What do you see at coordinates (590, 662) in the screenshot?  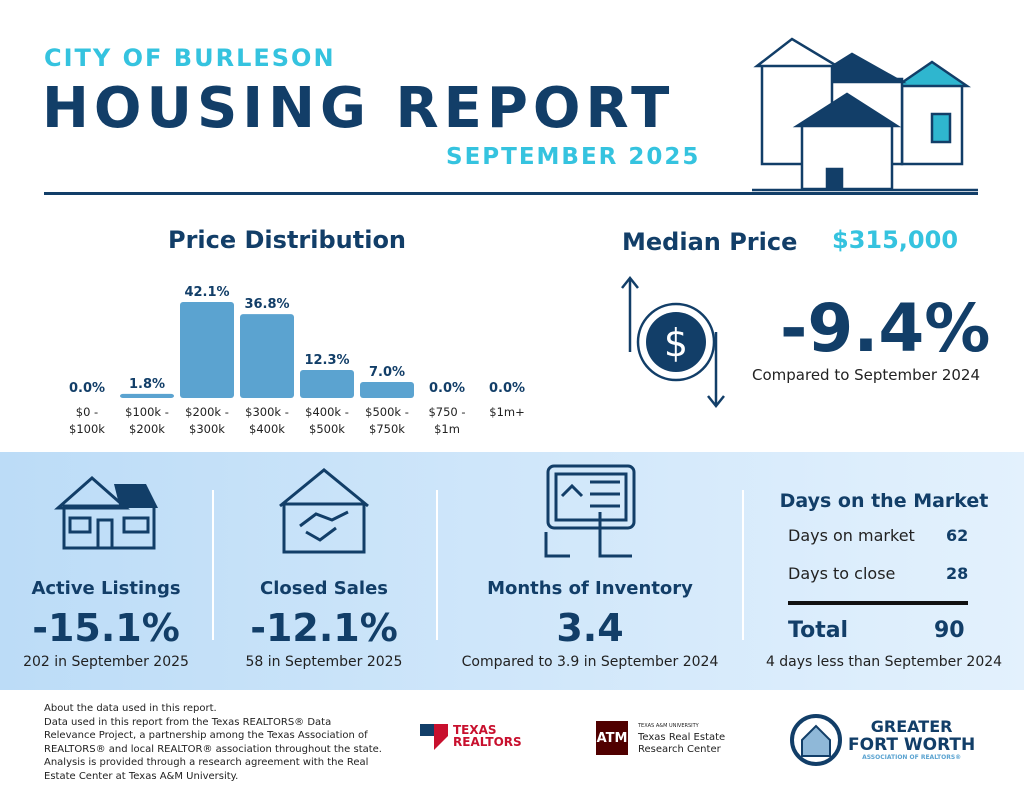 I see `months-inventory-note: Compared to 3.9 in September 2024` at bounding box center [590, 662].